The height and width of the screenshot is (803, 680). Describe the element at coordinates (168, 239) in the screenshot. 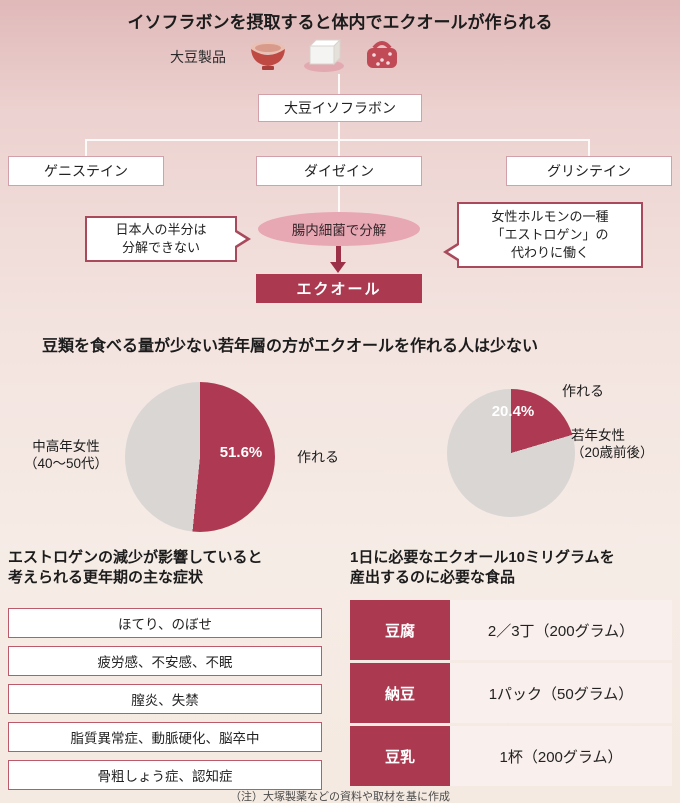

I see `callout-half-japanese: 日本人の半分は 分解できない` at that location.